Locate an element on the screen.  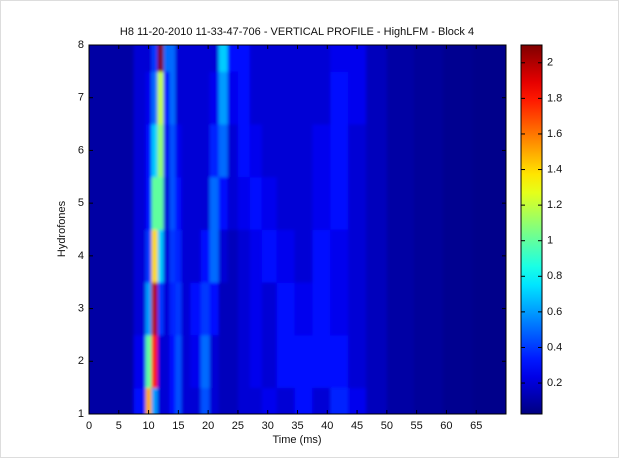
x-tick-label: 35 is located at coordinates (297, 426).